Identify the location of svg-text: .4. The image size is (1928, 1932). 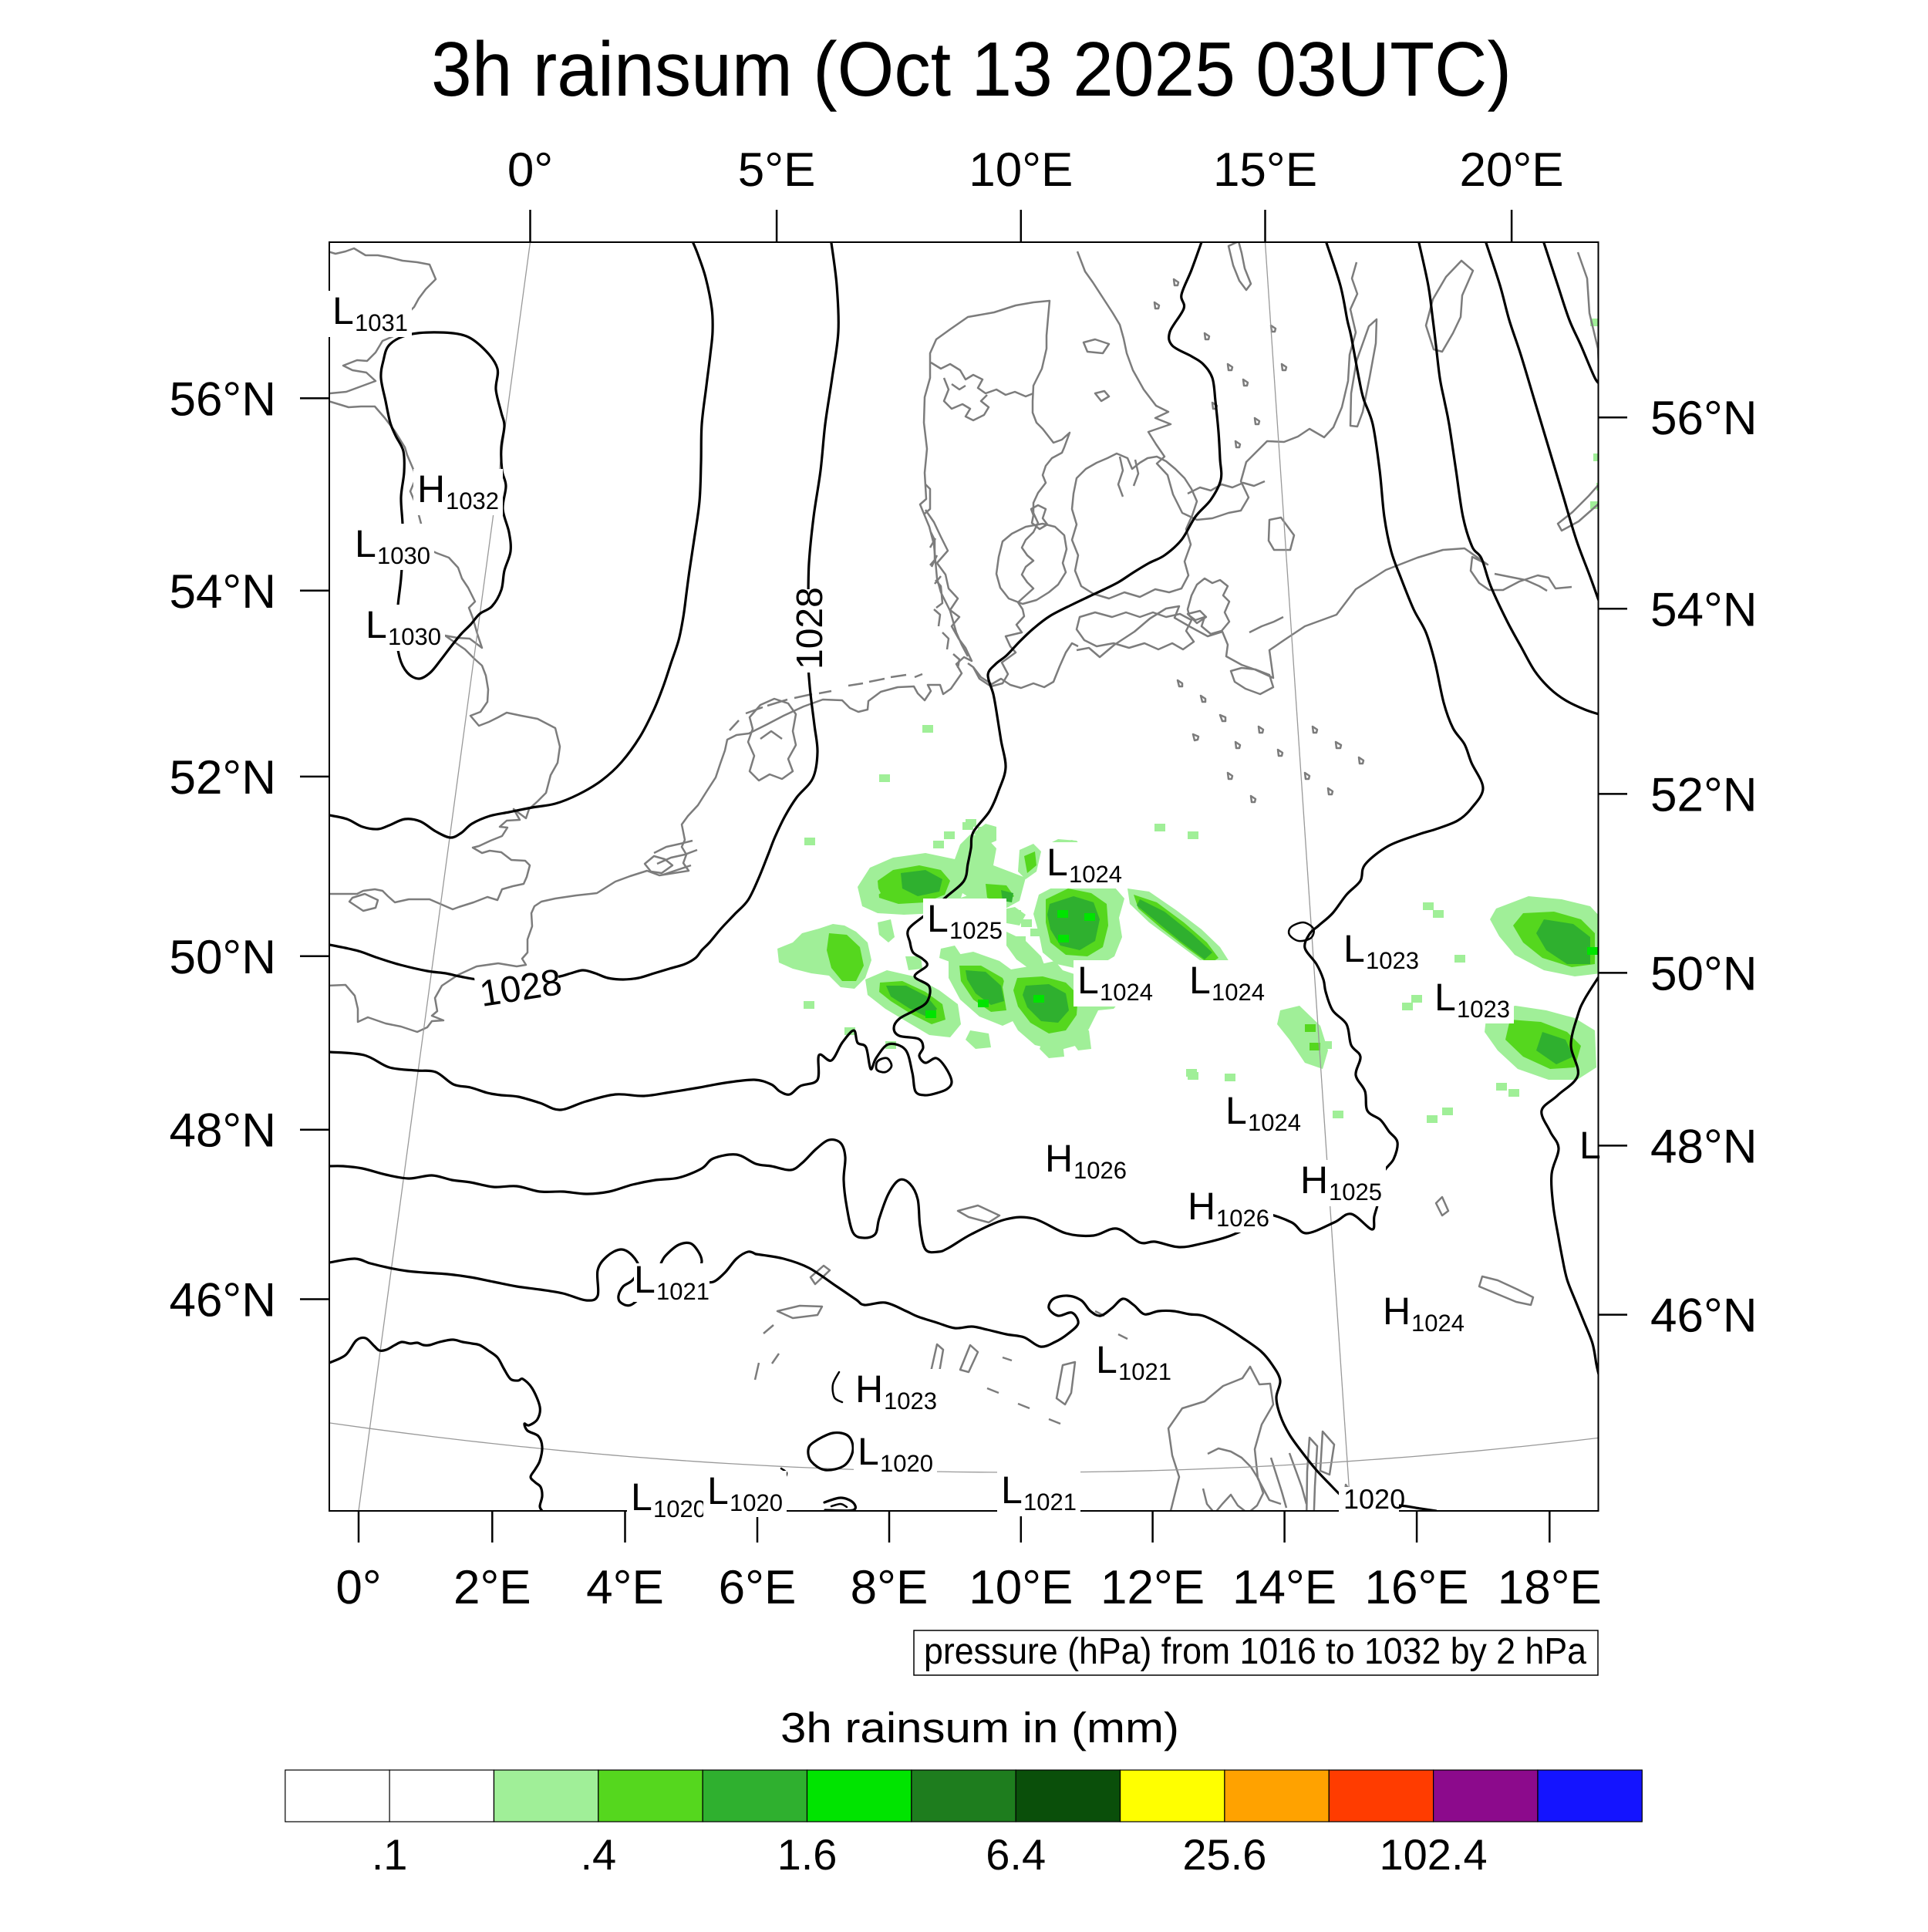
(598, 1854).